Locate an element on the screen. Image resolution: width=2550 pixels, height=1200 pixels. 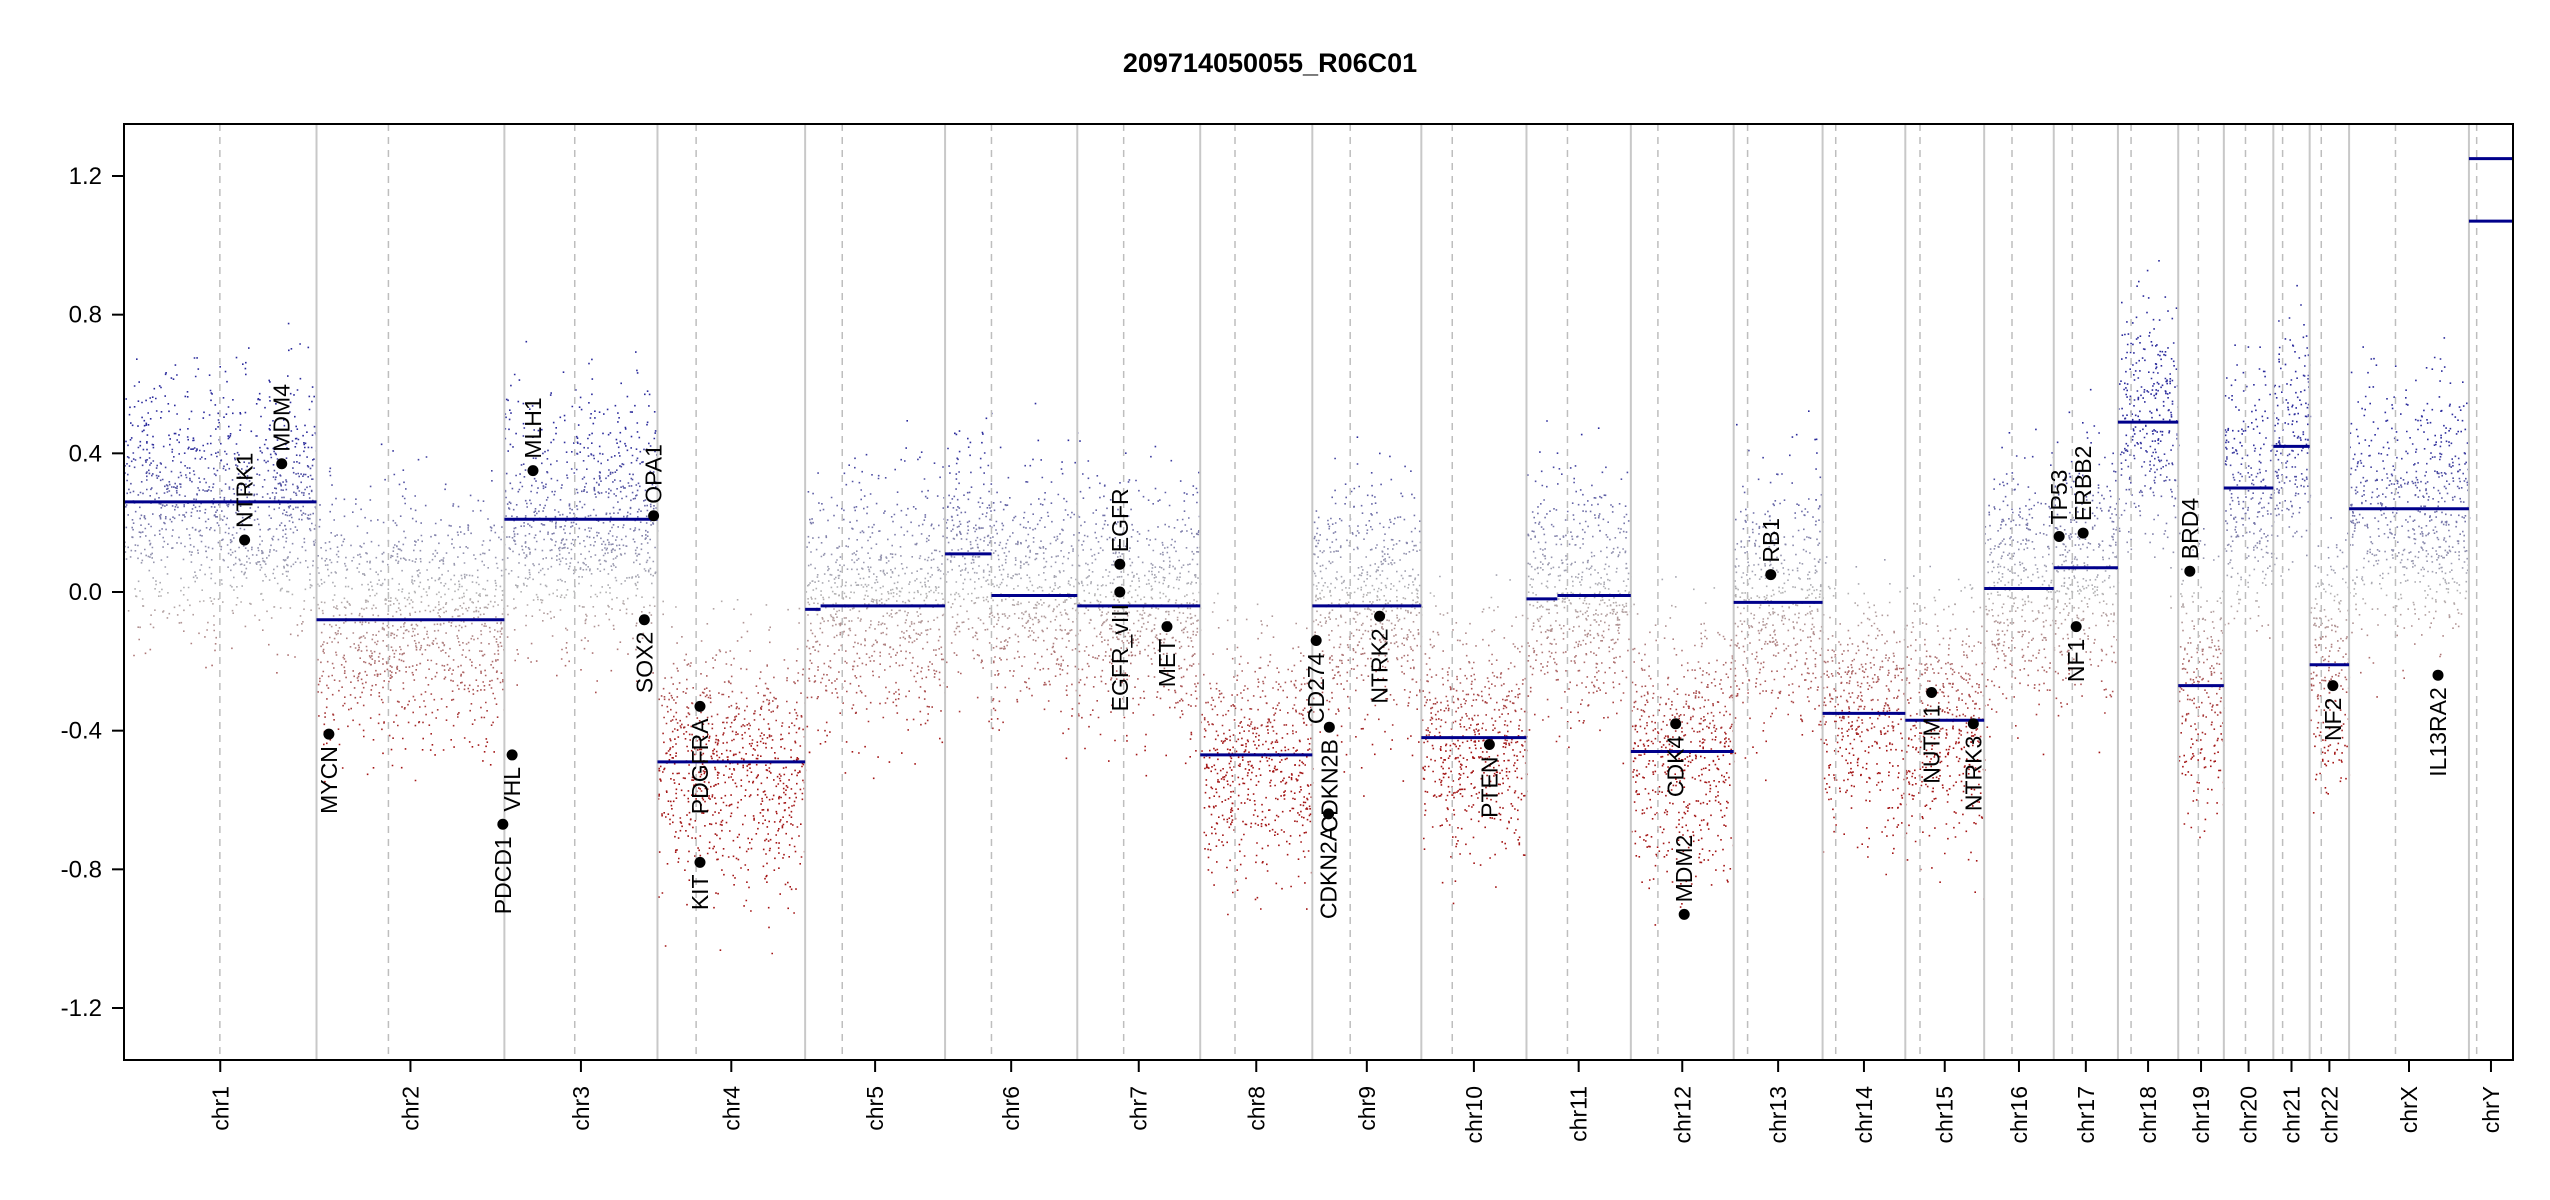
chromosome-label: chr8 is located at coordinates (1256, 1108).